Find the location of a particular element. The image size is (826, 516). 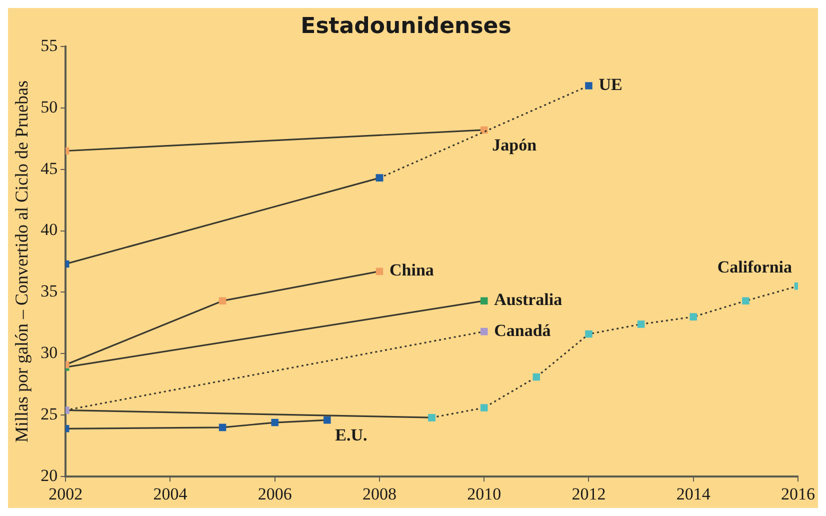

x-tick-label: 2010 is located at coordinates (484, 494).